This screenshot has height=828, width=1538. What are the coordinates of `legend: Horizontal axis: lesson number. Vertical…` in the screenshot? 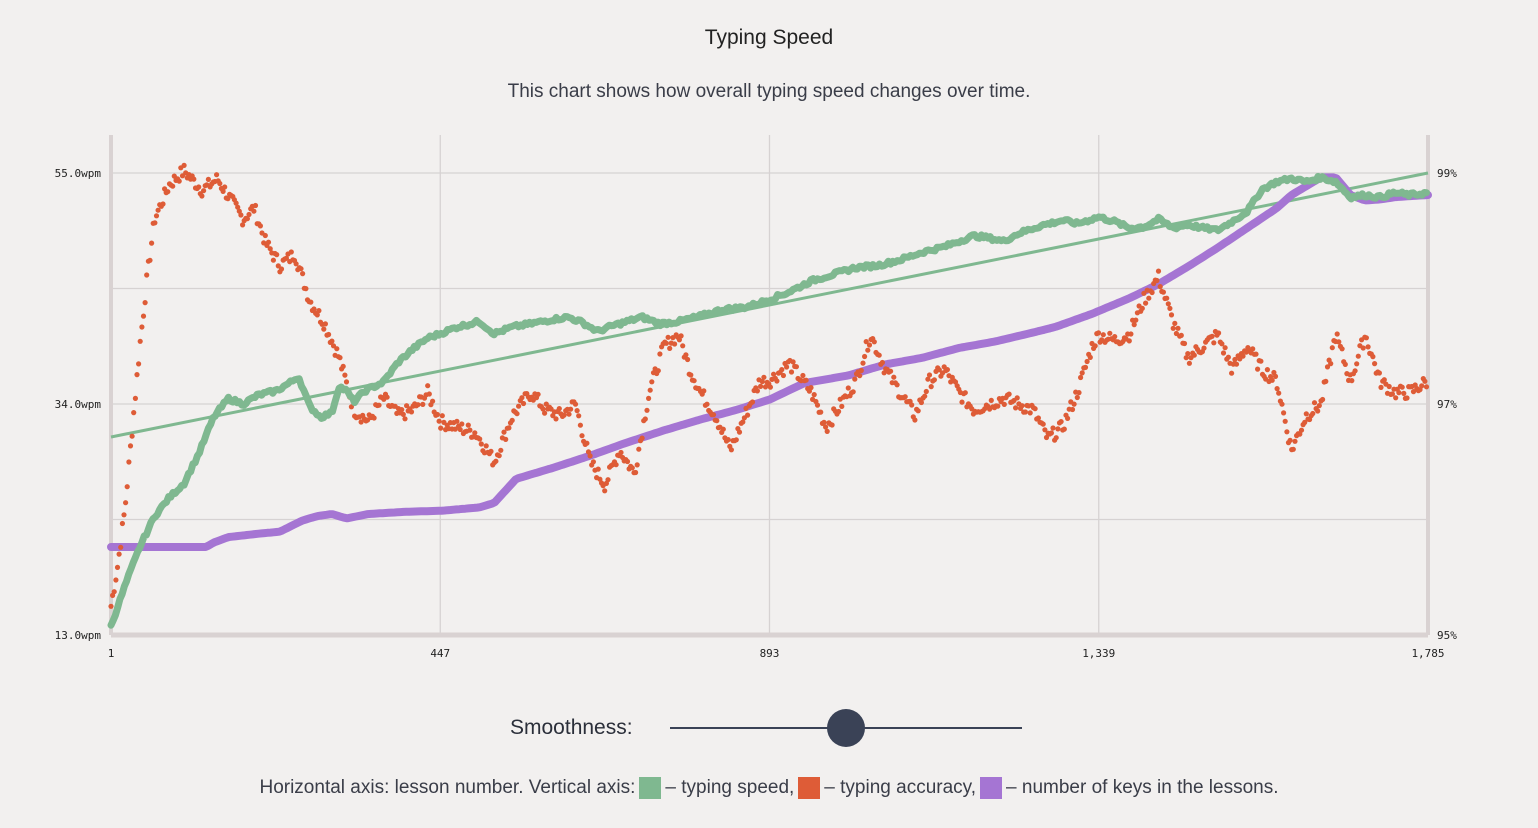 It's located at (769, 788).